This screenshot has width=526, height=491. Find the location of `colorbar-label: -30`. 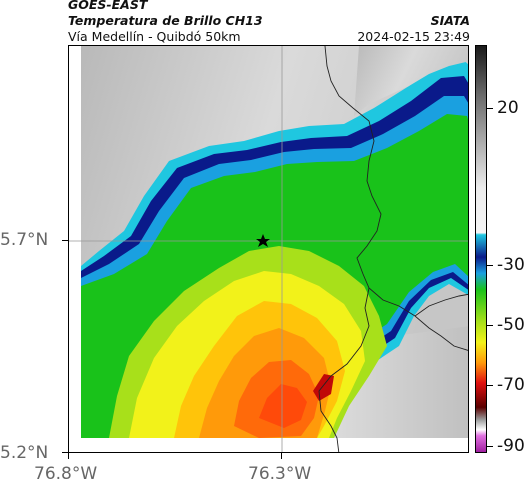

colorbar-label: -30 is located at coordinates (511, 265).